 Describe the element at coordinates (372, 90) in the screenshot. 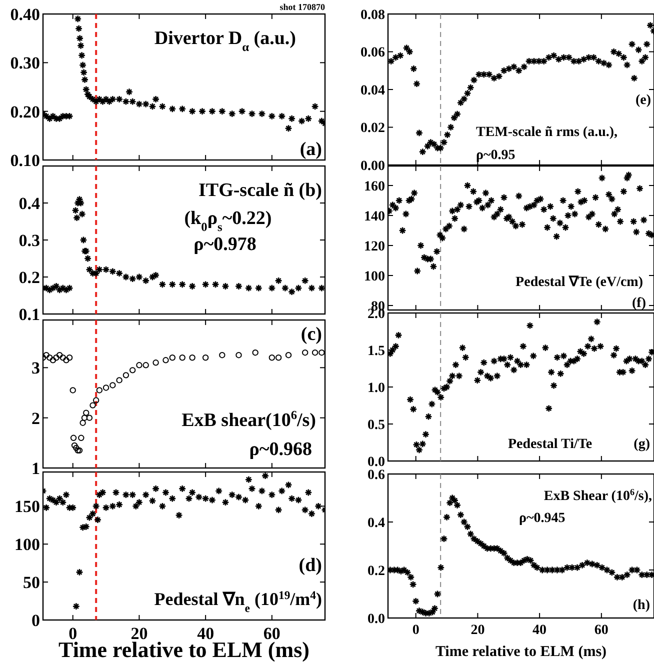

I see `y-tick-label: 0.04` at that location.